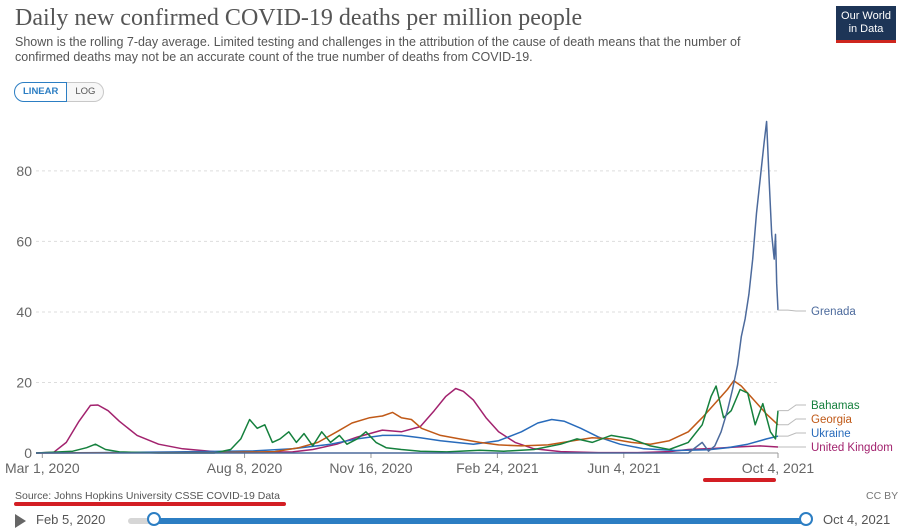 This screenshot has width=905, height=532. I want to click on x-tick-label: Oct 4, 2021, so click(778, 468).